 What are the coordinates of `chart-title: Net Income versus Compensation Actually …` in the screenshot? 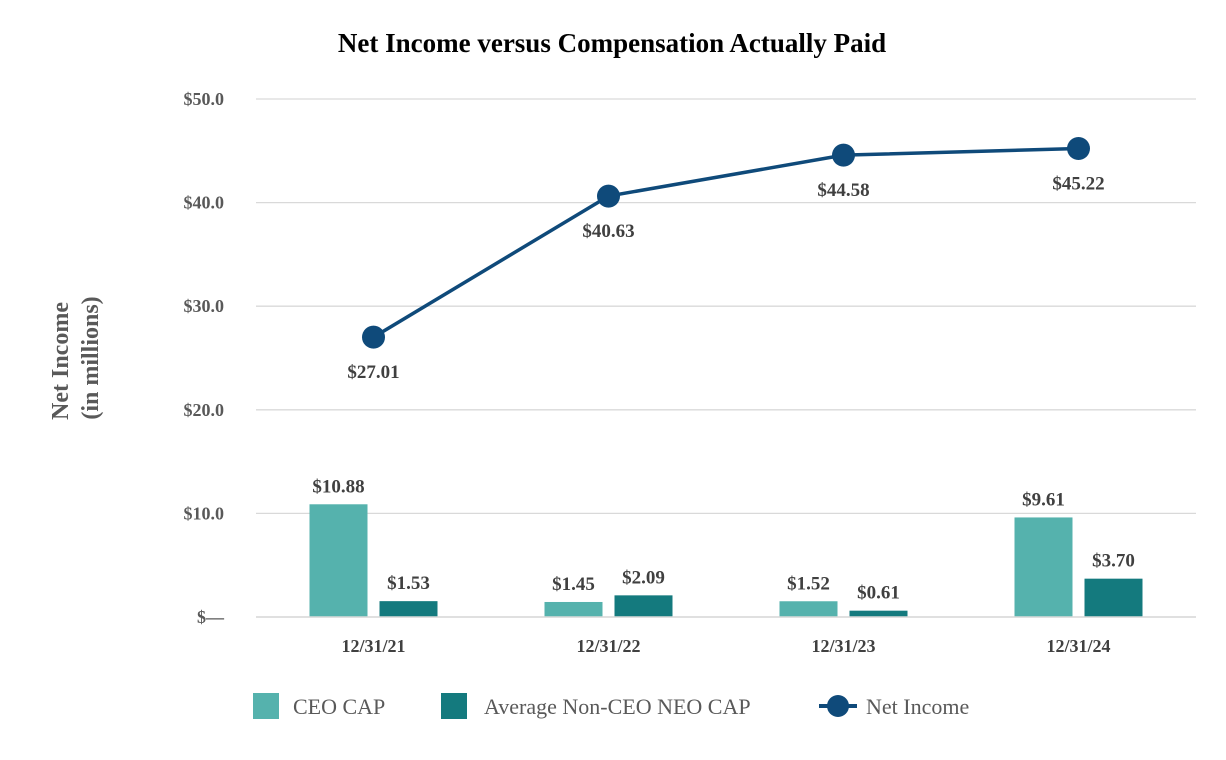 It's located at (612, 43).